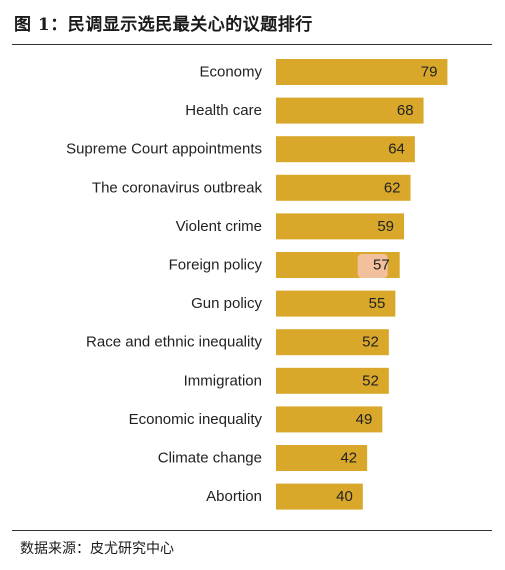  Describe the element at coordinates (216, 265) in the screenshot. I see `category-label: Foreign policy` at that location.